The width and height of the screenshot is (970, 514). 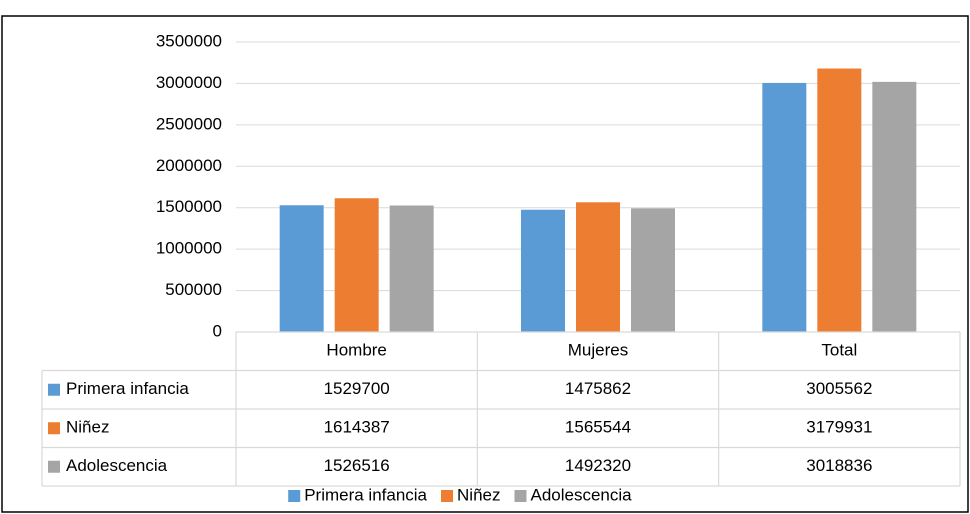 What do you see at coordinates (189, 40) in the screenshot?
I see `y-tick-label: 3500000` at bounding box center [189, 40].